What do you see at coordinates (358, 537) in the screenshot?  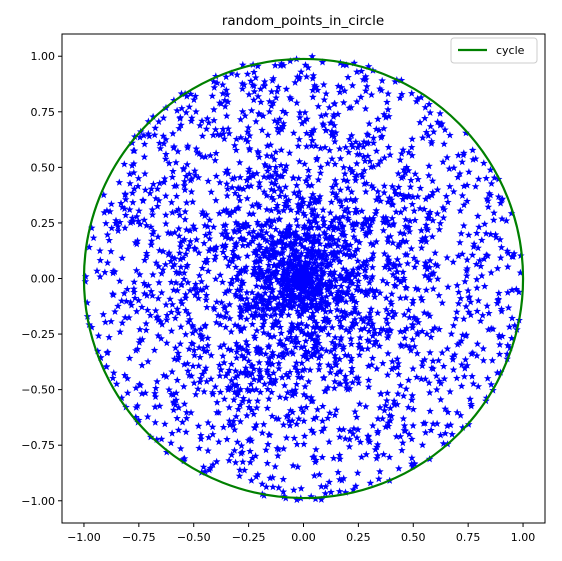 I see `x-tick-label: 0.25` at bounding box center [358, 537].